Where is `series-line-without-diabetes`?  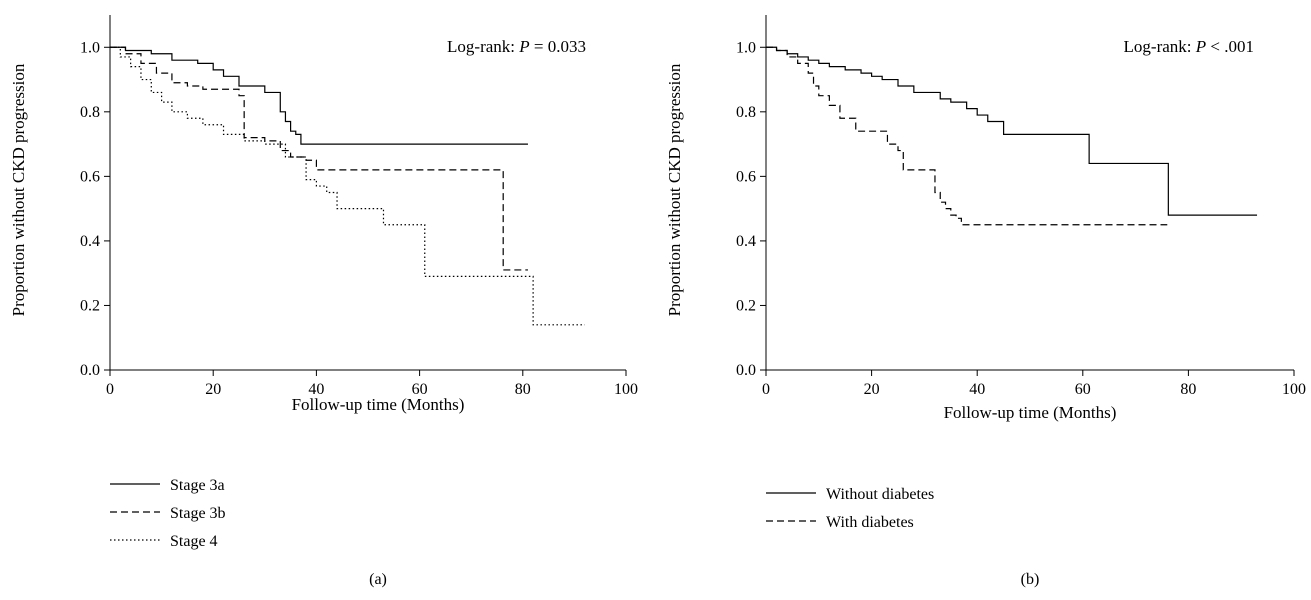
series-line-without-diabetes is located at coordinates (1012, 131).